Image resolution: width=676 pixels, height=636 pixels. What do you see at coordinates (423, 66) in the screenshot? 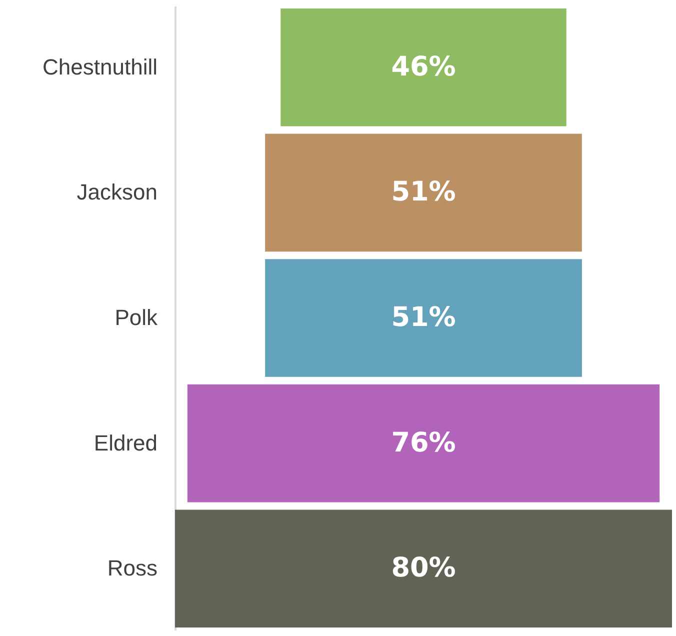
I see `data-label: 46%` at bounding box center [423, 66].